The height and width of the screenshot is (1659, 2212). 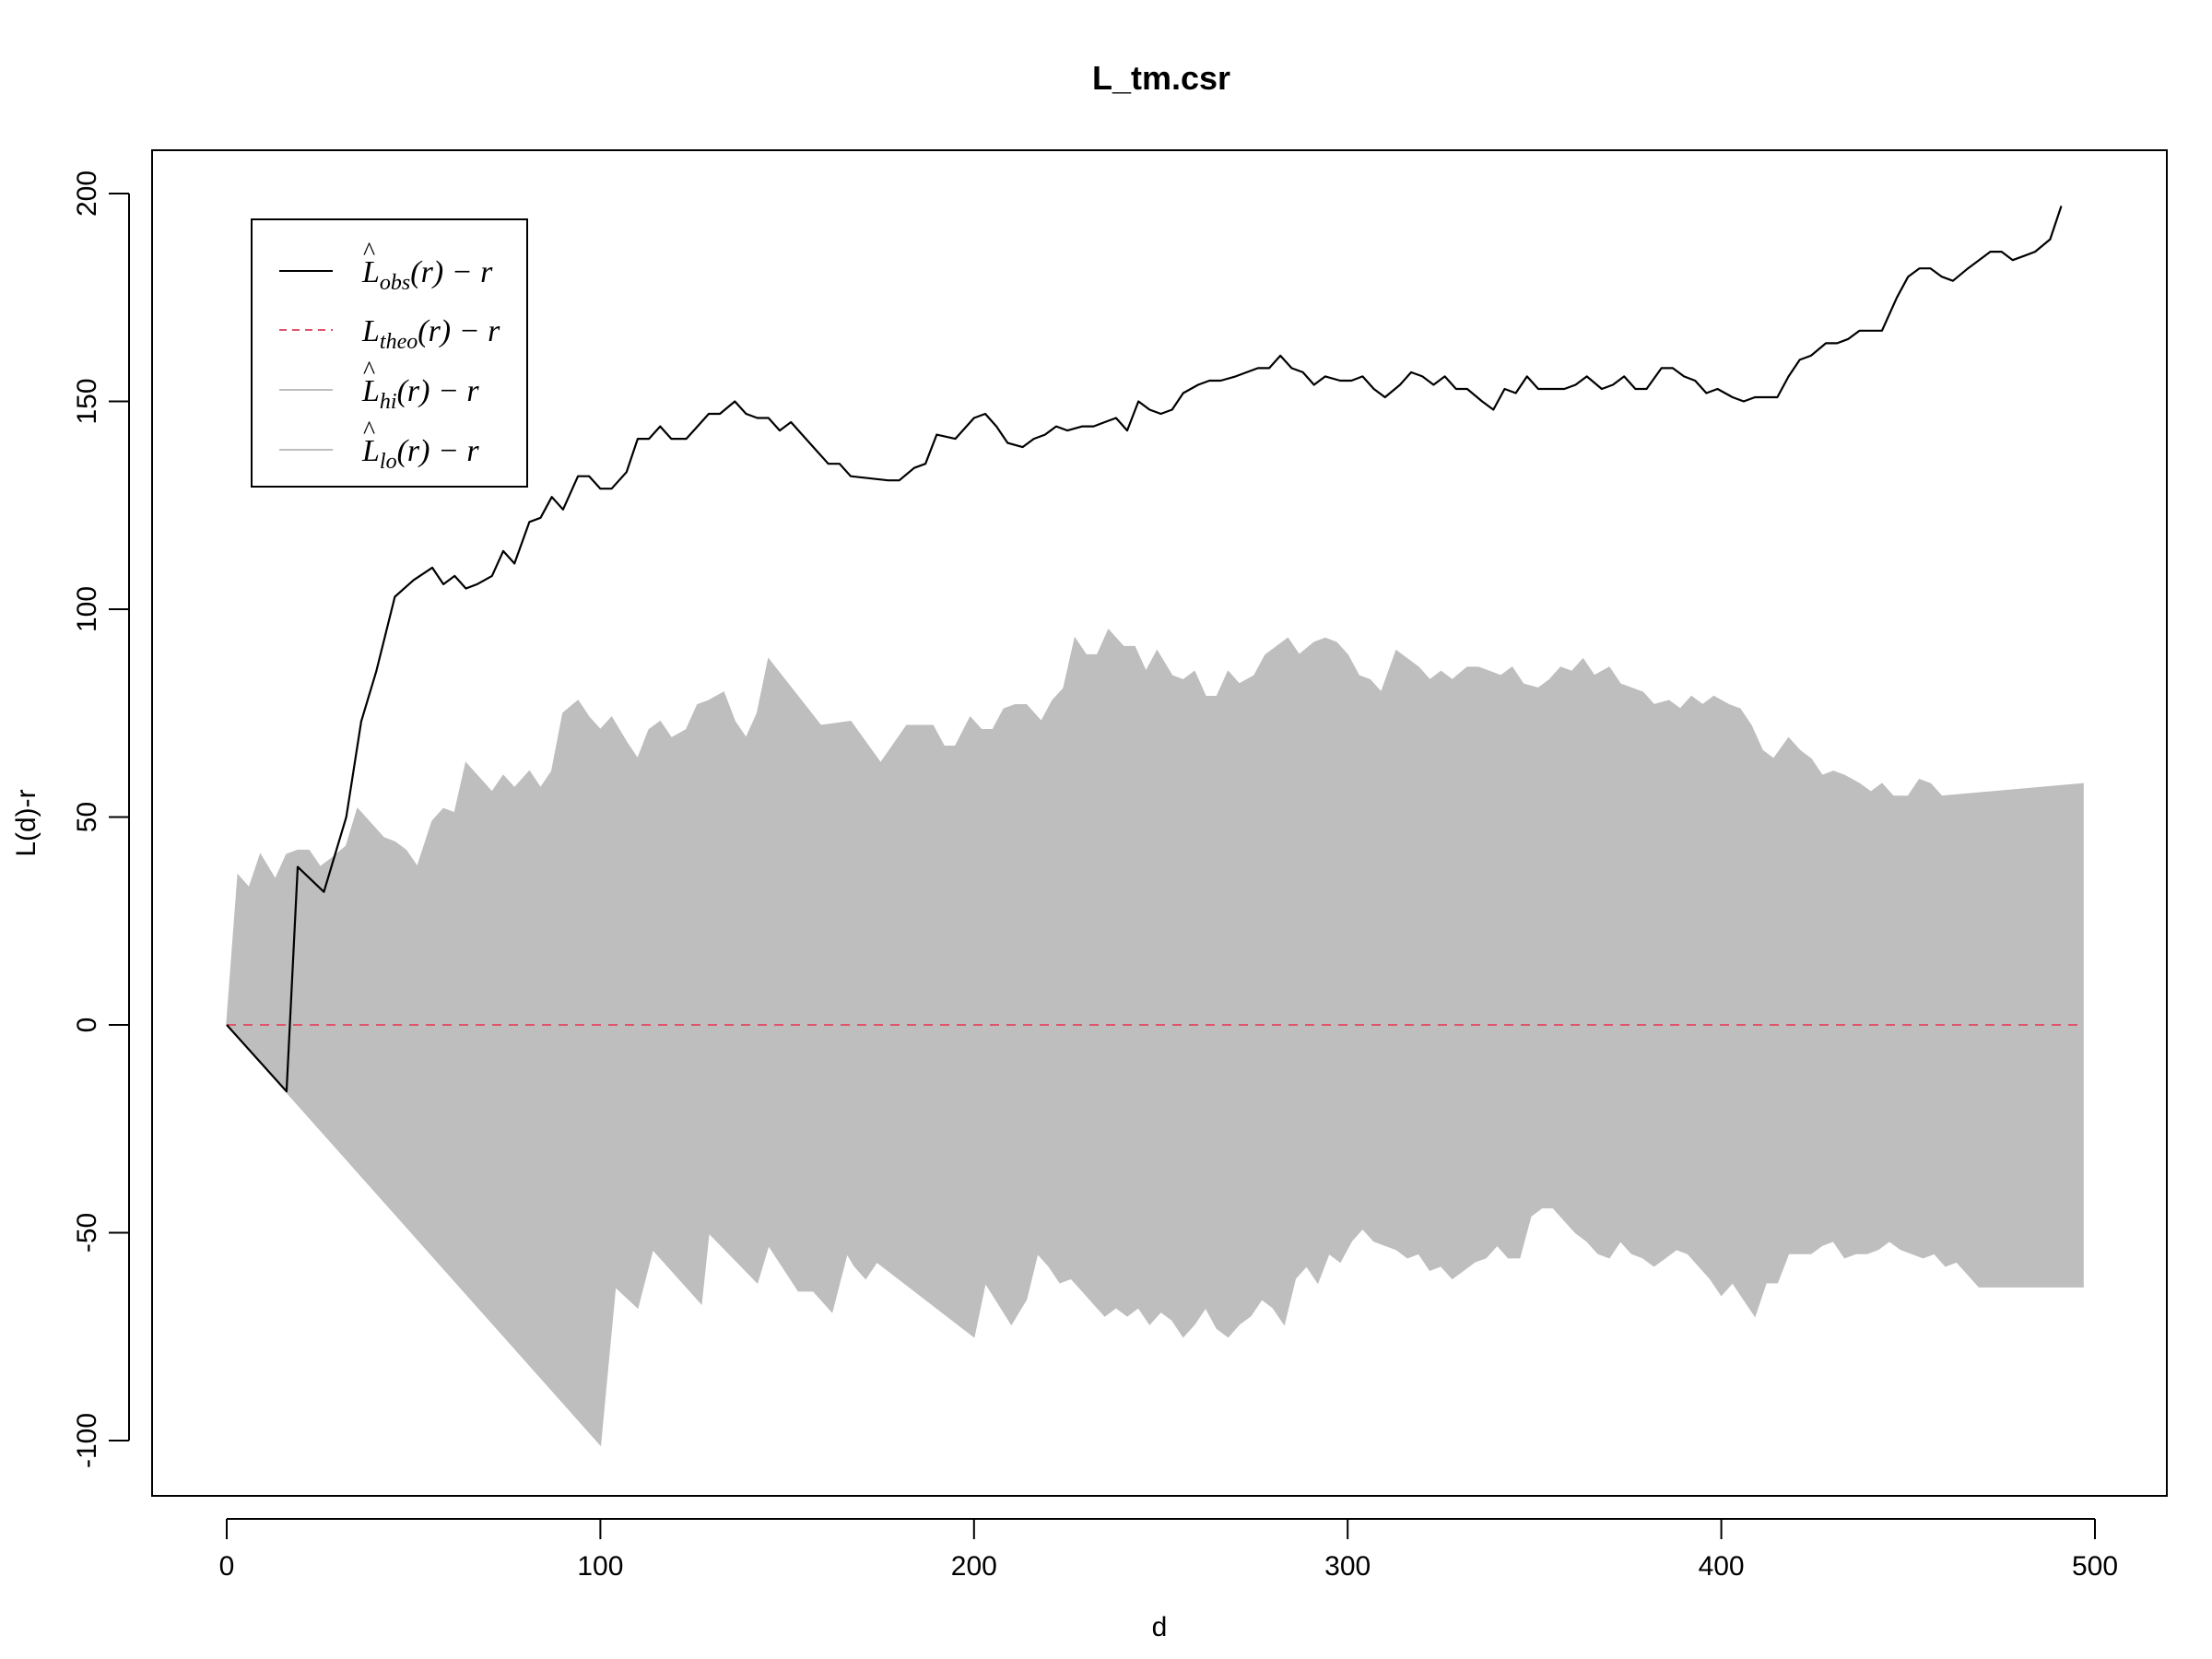 What do you see at coordinates (87, 1440) in the screenshot?
I see `y-tick-label: -100` at bounding box center [87, 1440].